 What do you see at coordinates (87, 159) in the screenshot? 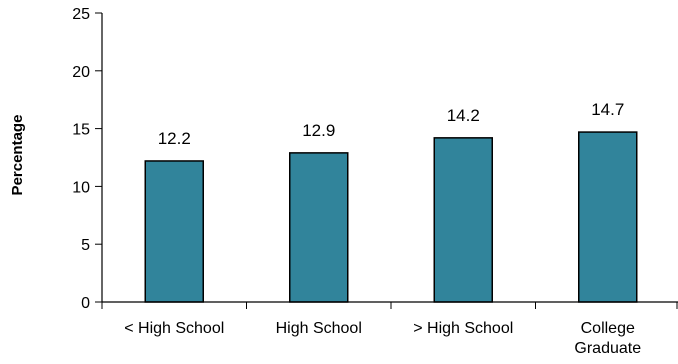
I see `y-axis-ticks: 0 5 10 15 20 25` at bounding box center [87, 159].